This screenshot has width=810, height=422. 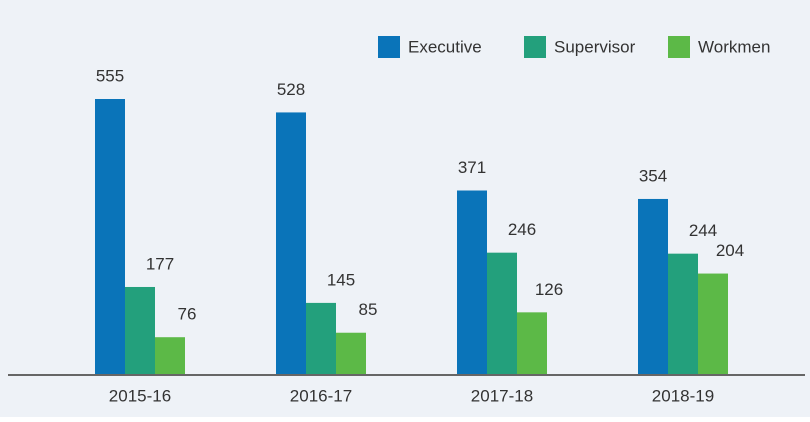 I want to click on legend-label: Workmen, so click(x=734, y=46).